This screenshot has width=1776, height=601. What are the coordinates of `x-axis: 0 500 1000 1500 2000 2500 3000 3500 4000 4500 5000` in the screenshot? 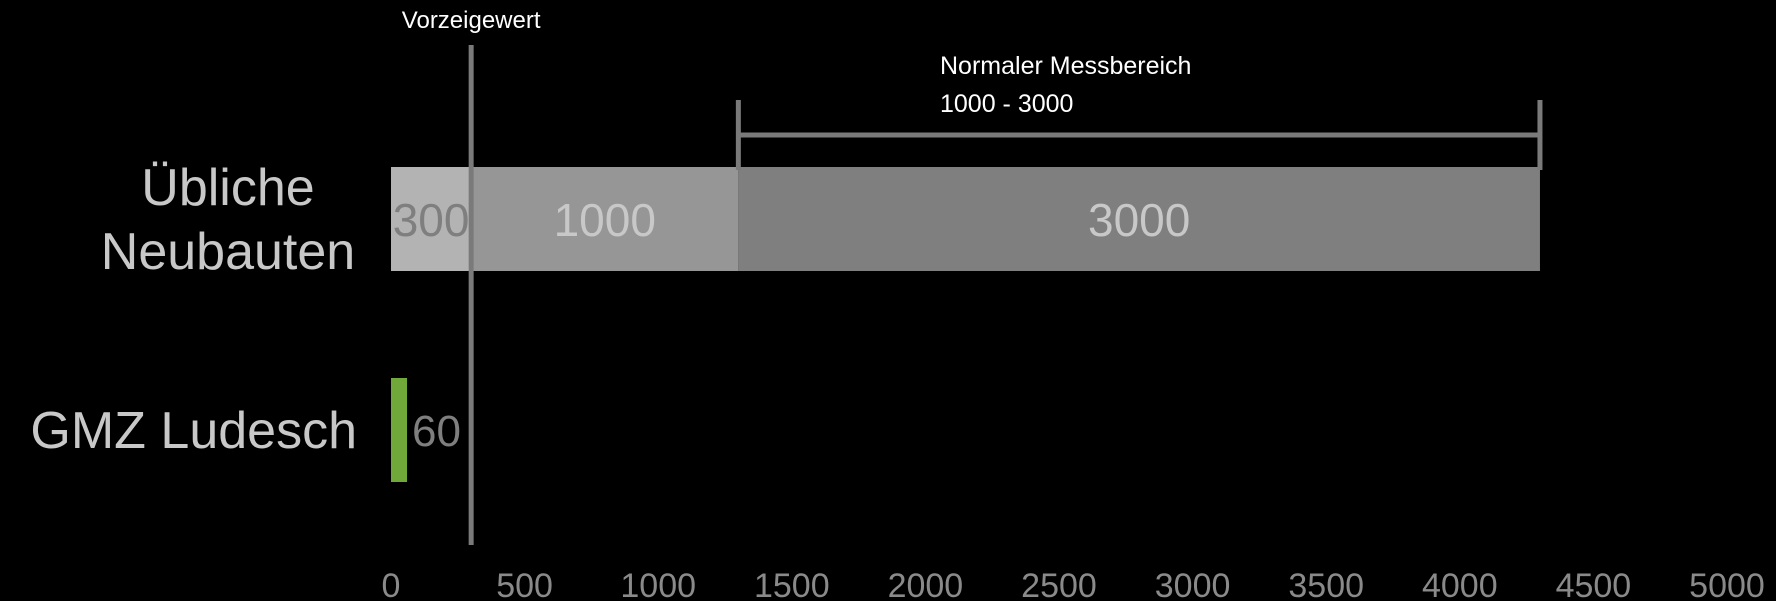 It's located at (1073, 584).